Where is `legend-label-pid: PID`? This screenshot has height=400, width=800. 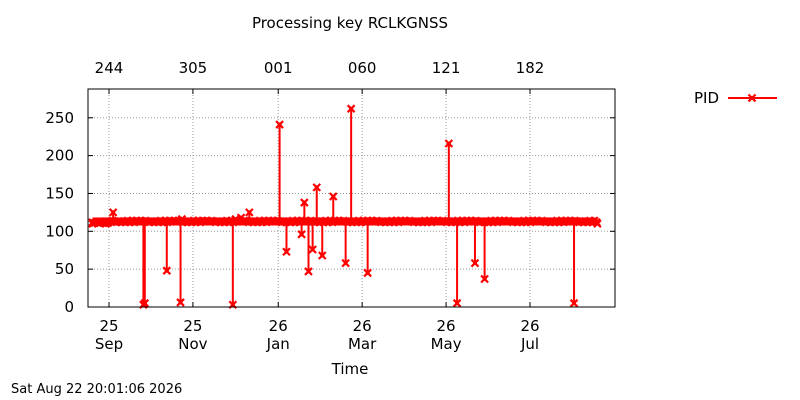
legend-label-pid: PID is located at coordinates (706, 98).